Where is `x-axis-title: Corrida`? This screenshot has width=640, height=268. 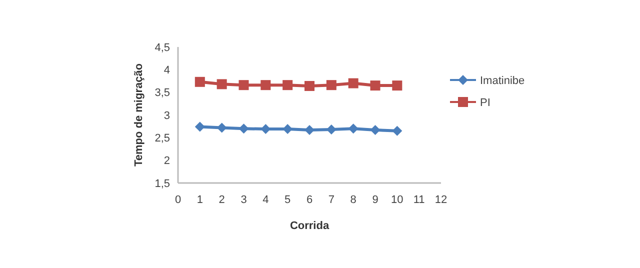 x-axis-title: Corrida is located at coordinates (310, 226).